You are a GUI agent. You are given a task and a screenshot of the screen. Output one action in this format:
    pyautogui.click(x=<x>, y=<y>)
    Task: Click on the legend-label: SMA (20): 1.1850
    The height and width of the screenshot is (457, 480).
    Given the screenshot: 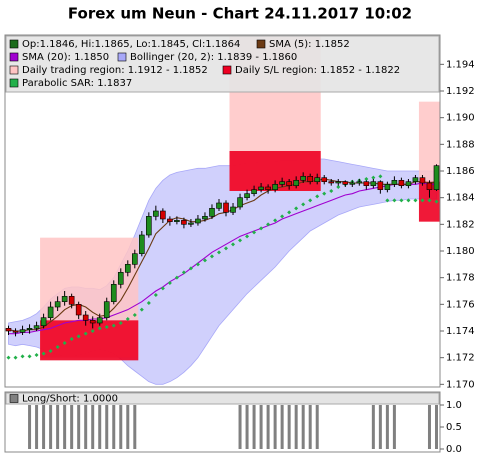 What is the action you would take?
    pyautogui.click(x=65, y=57)
    